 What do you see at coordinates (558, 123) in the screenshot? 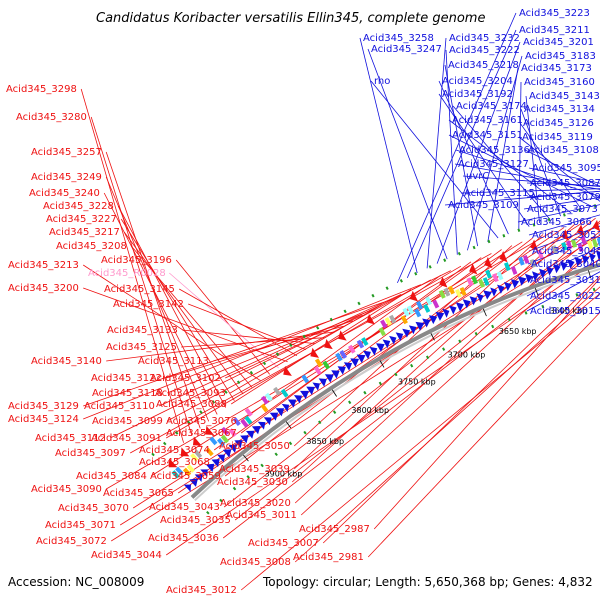
I see `feature-label-right: Acid345_3126` at bounding box center [558, 123].